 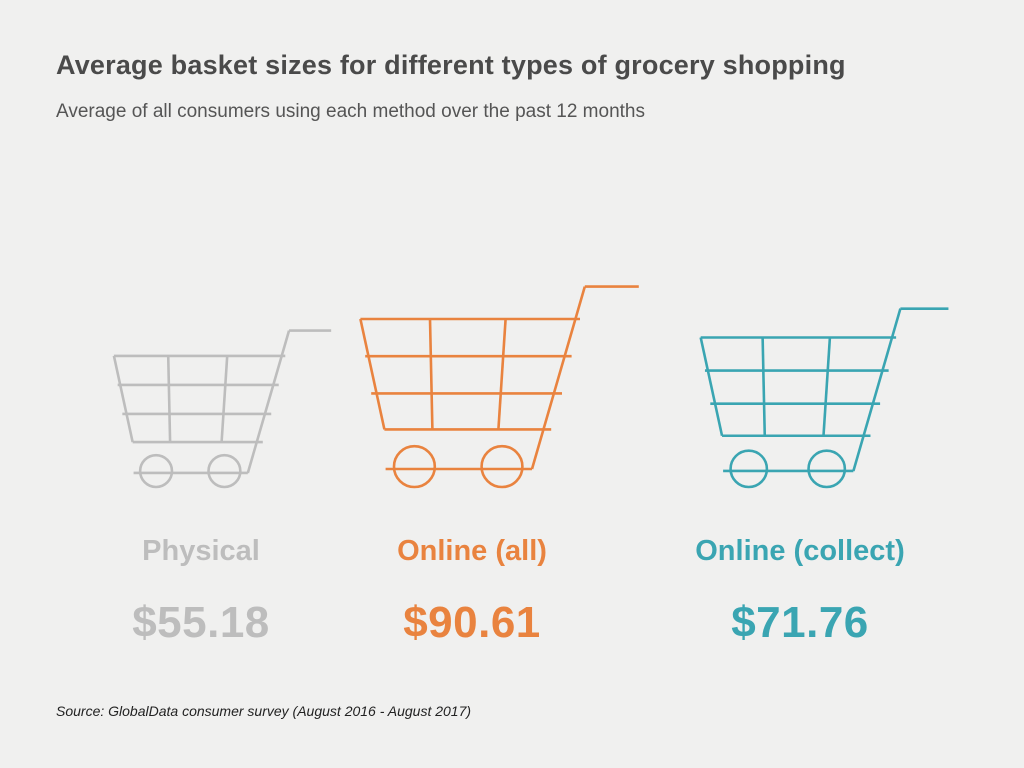 What do you see at coordinates (800, 551) in the screenshot?
I see `category-label-online-collect: Online (collect)` at bounding box center [800, 551].